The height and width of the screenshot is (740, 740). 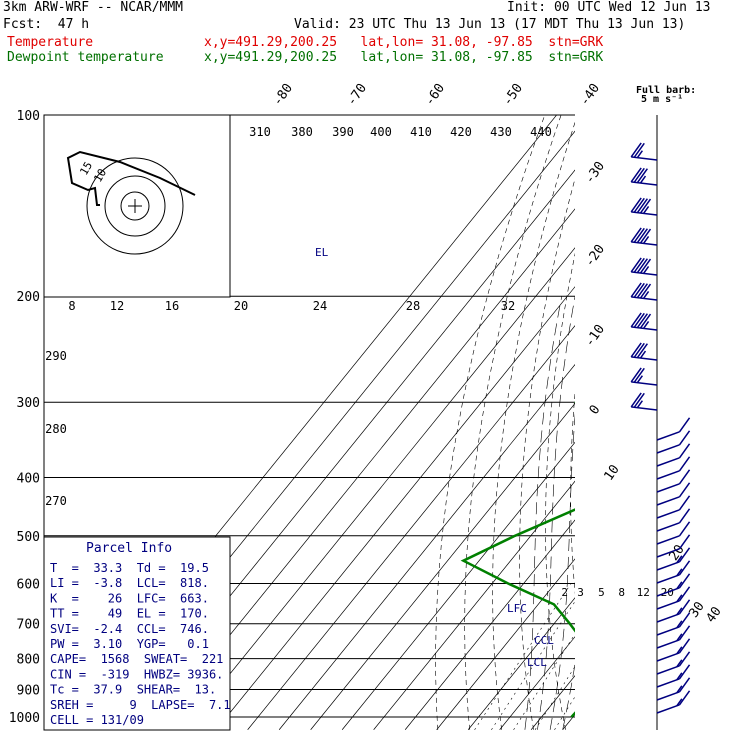 I want to click on theta-label: 310, so click(x=260, y=132).